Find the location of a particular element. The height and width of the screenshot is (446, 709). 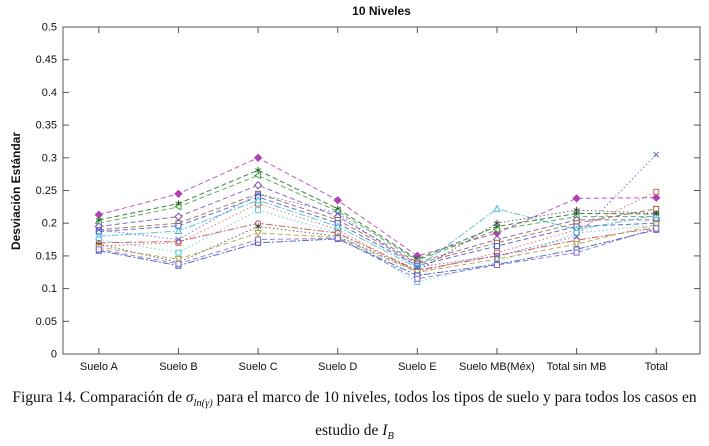

y-tick-label: 0.35 is located at coordinates (46, 126).